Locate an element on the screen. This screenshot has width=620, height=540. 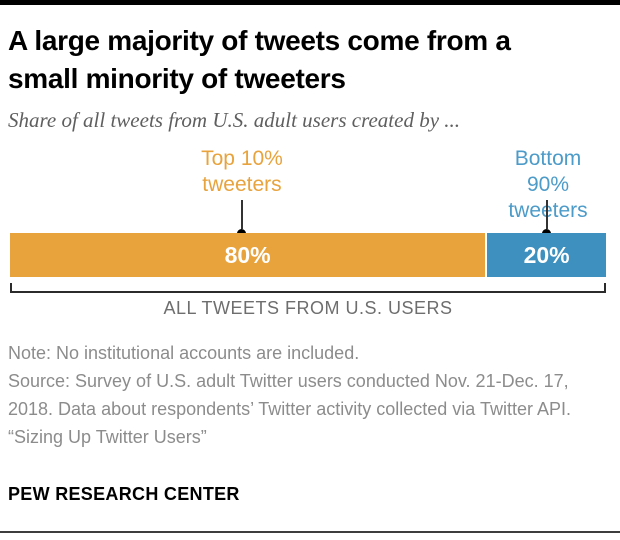
bar-segment-bottom90: 20% is located at coordinates (546, 255).